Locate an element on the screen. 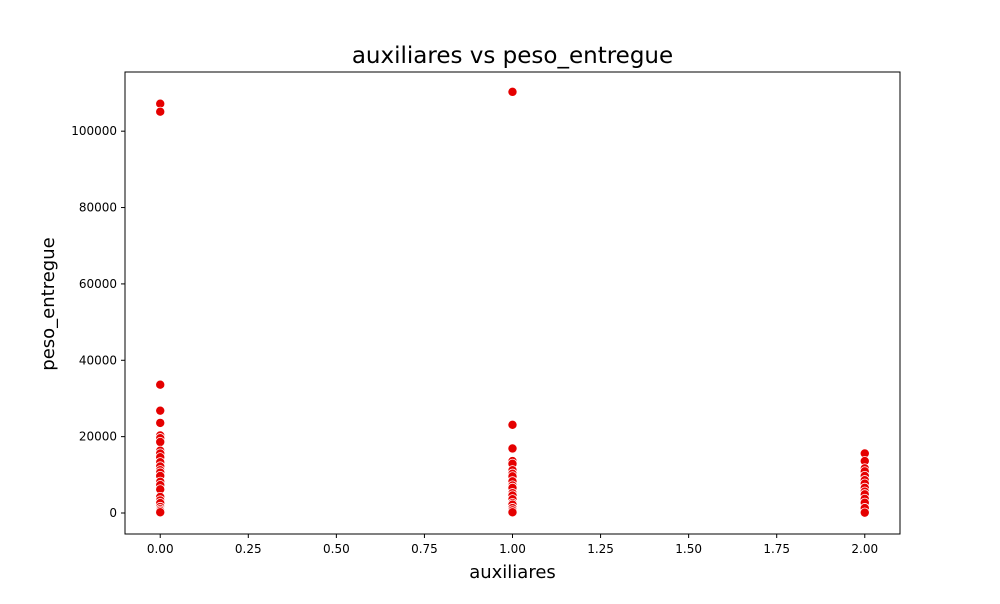 This screenshot has width=1000, height=604. x-tick-label: 0.00 is located at coordinates (160, 549).